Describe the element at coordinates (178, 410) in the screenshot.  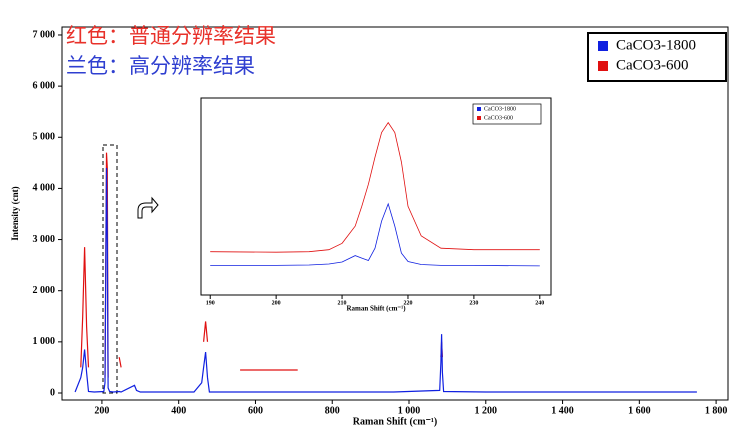
I see `x-tick-label: 400` at that location.